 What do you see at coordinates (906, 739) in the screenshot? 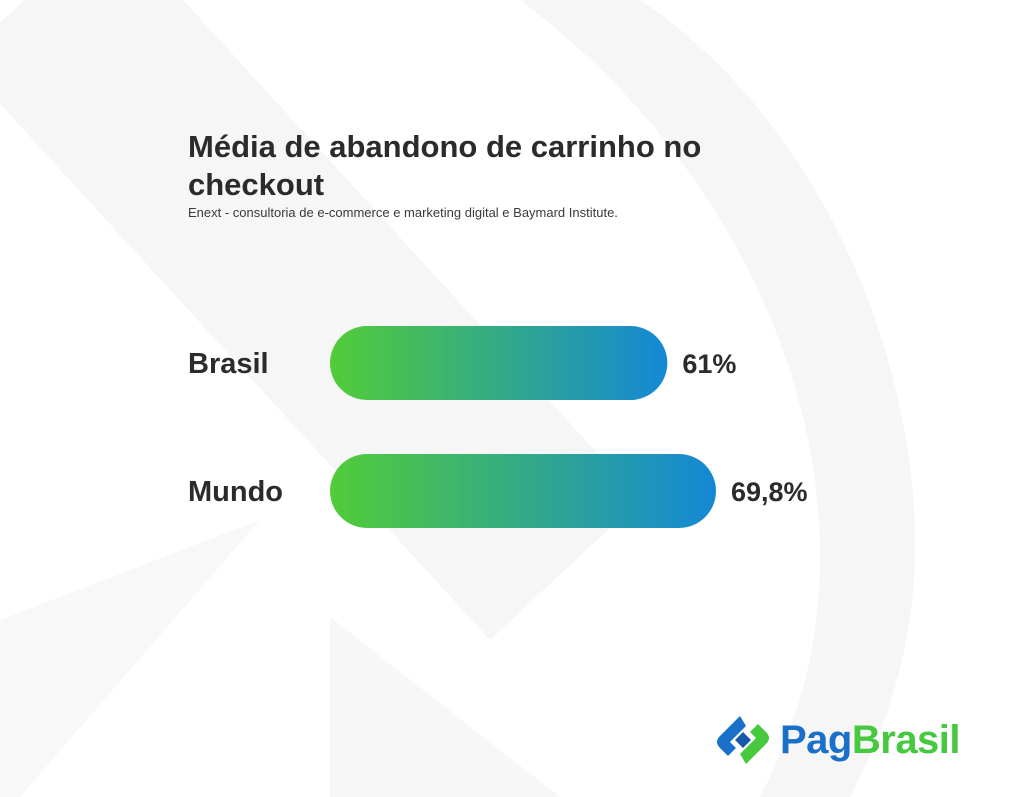
I see `logo-text-brasil: Brasil` at bounding box center [906, 739].